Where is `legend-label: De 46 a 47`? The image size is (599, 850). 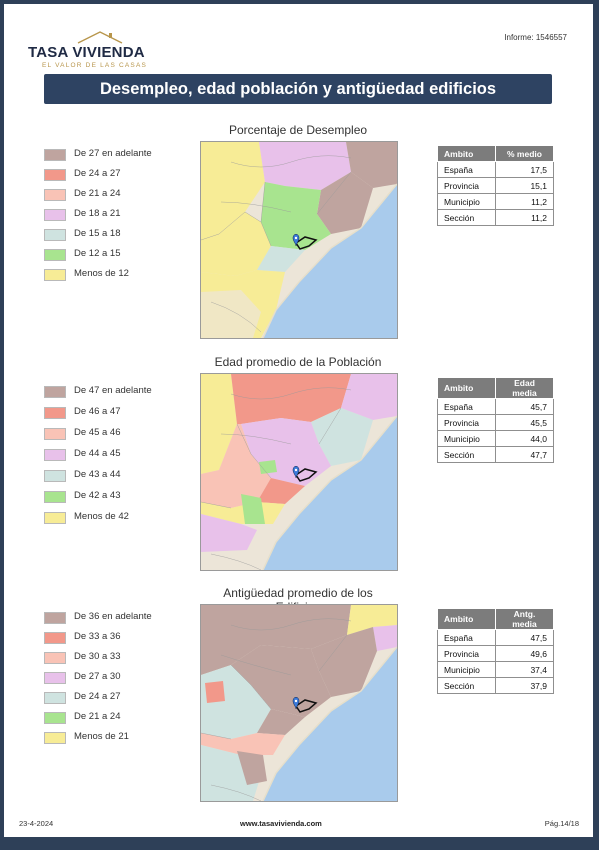 legend-label: De 46 a 47 is located at coordinates (97, 411).